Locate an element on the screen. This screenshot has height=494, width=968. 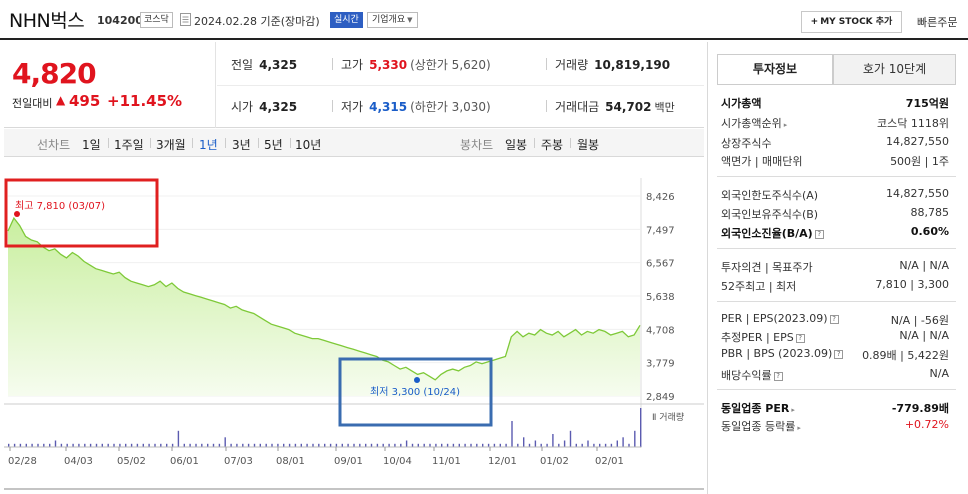
info-row-label: PER | EPS(2023.09)? is located at coordinates (780, 318).